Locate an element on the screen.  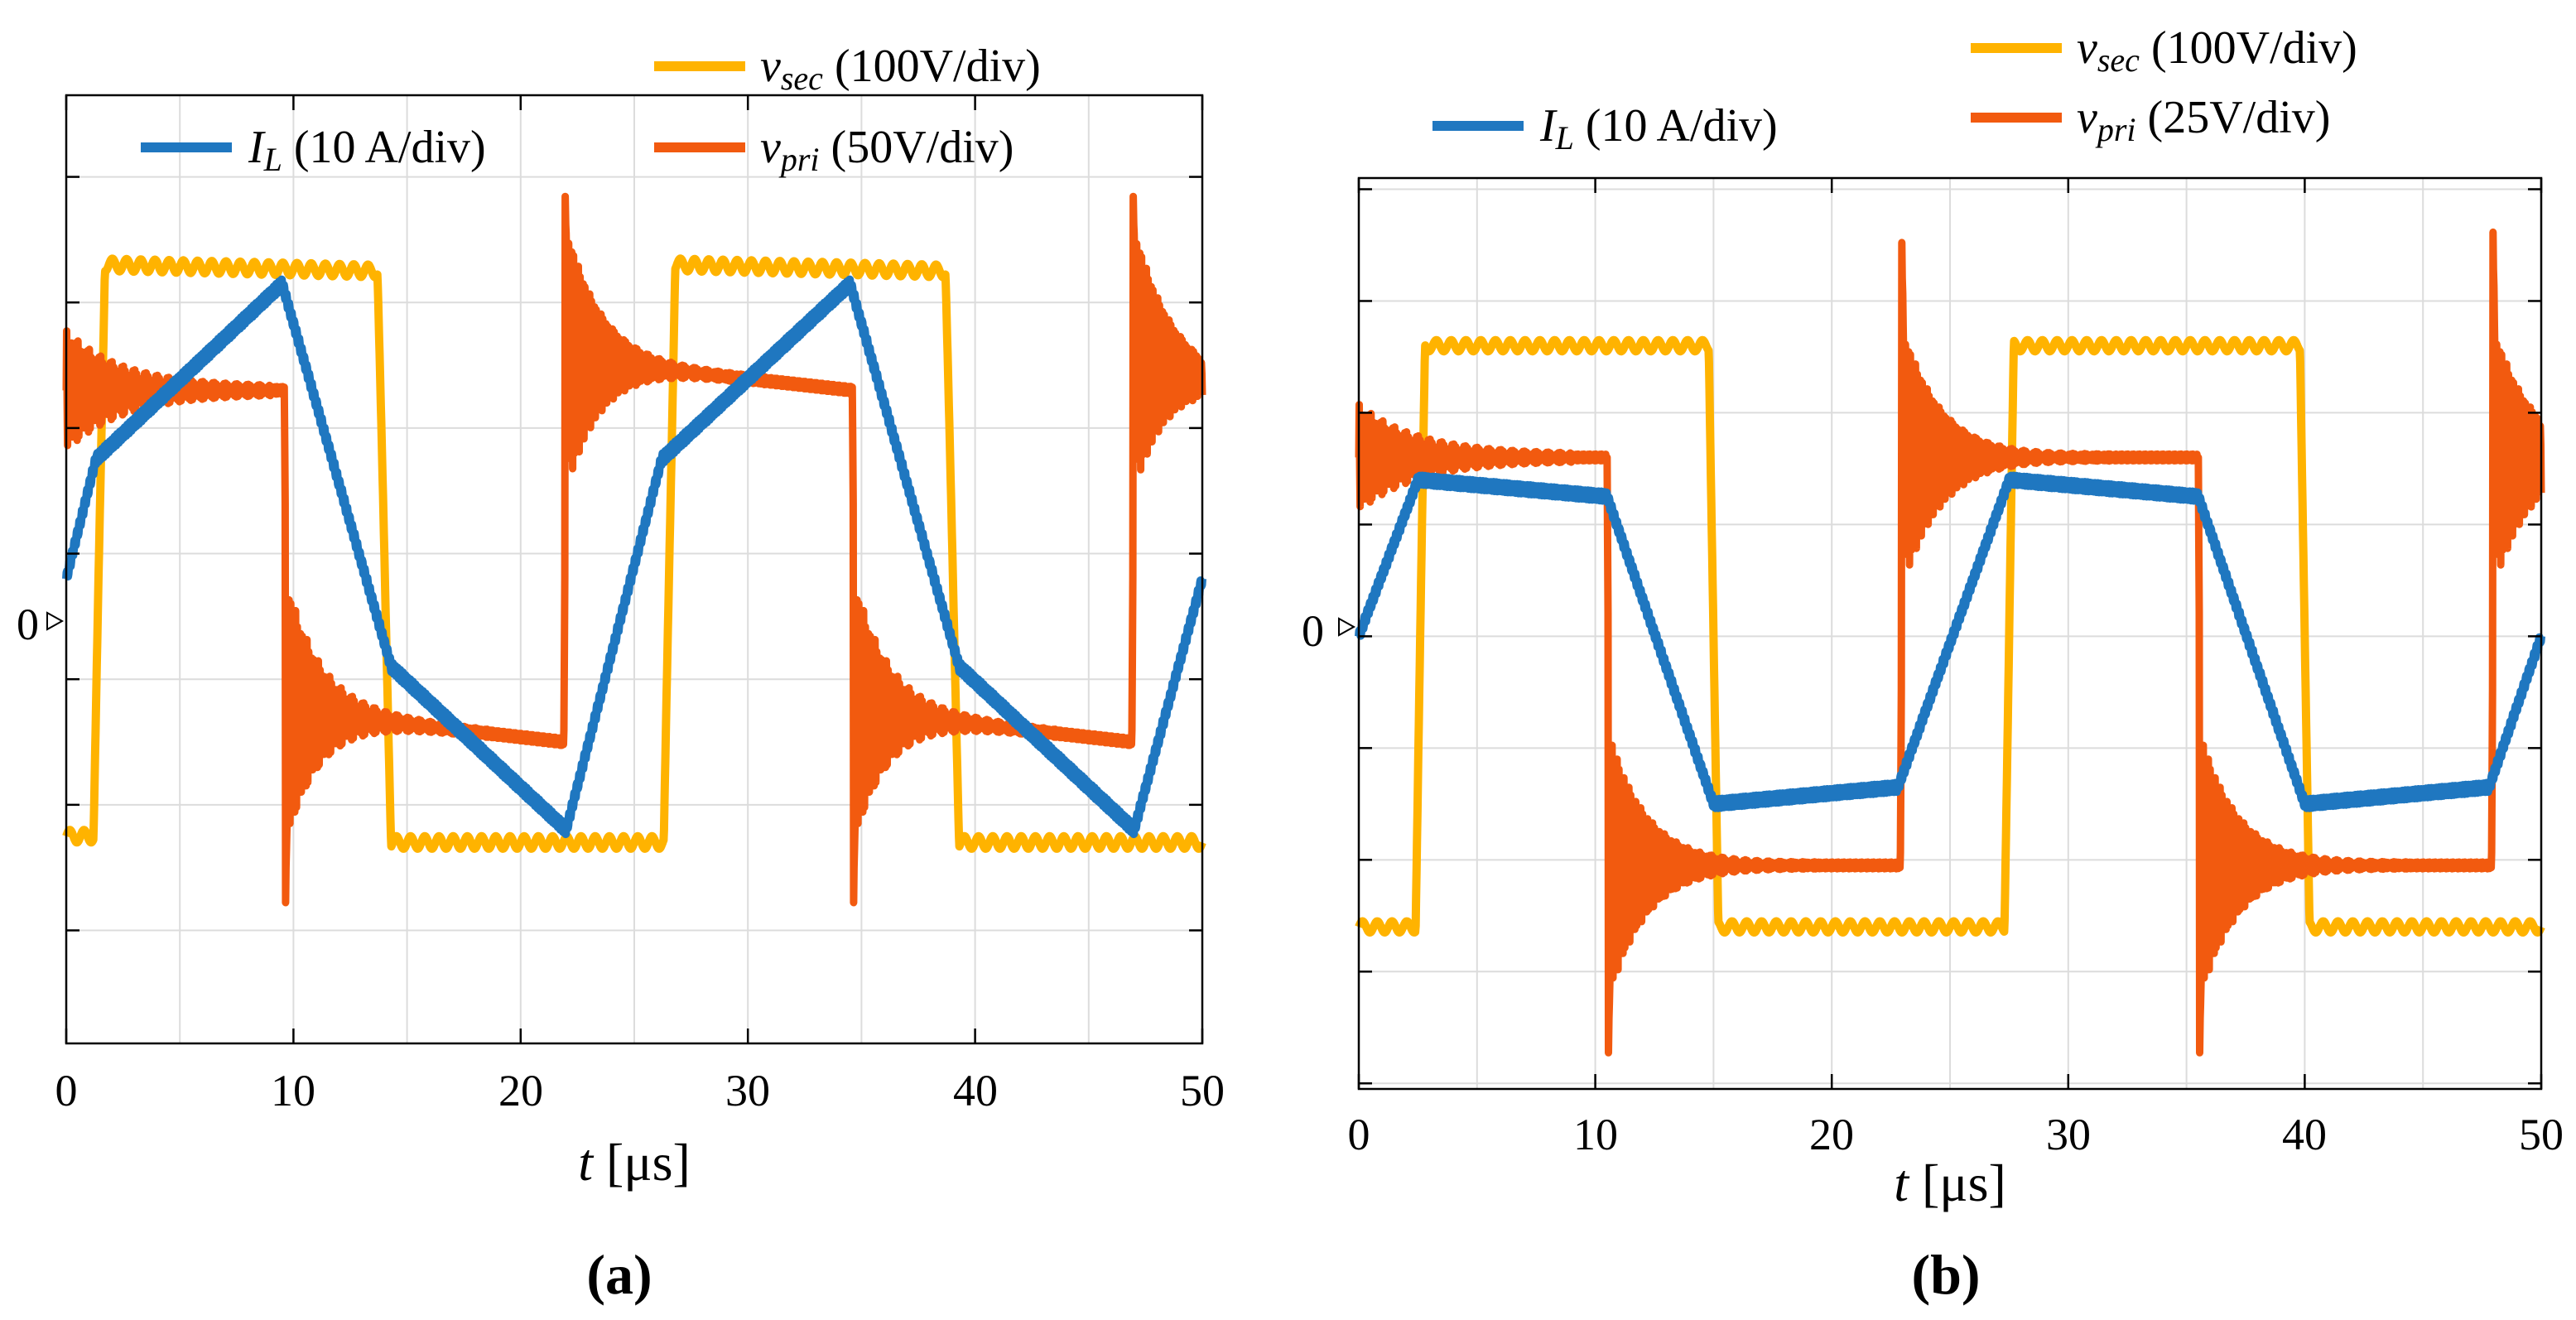
panel-caption-a: (a) is located at coordinates (619, 1274).